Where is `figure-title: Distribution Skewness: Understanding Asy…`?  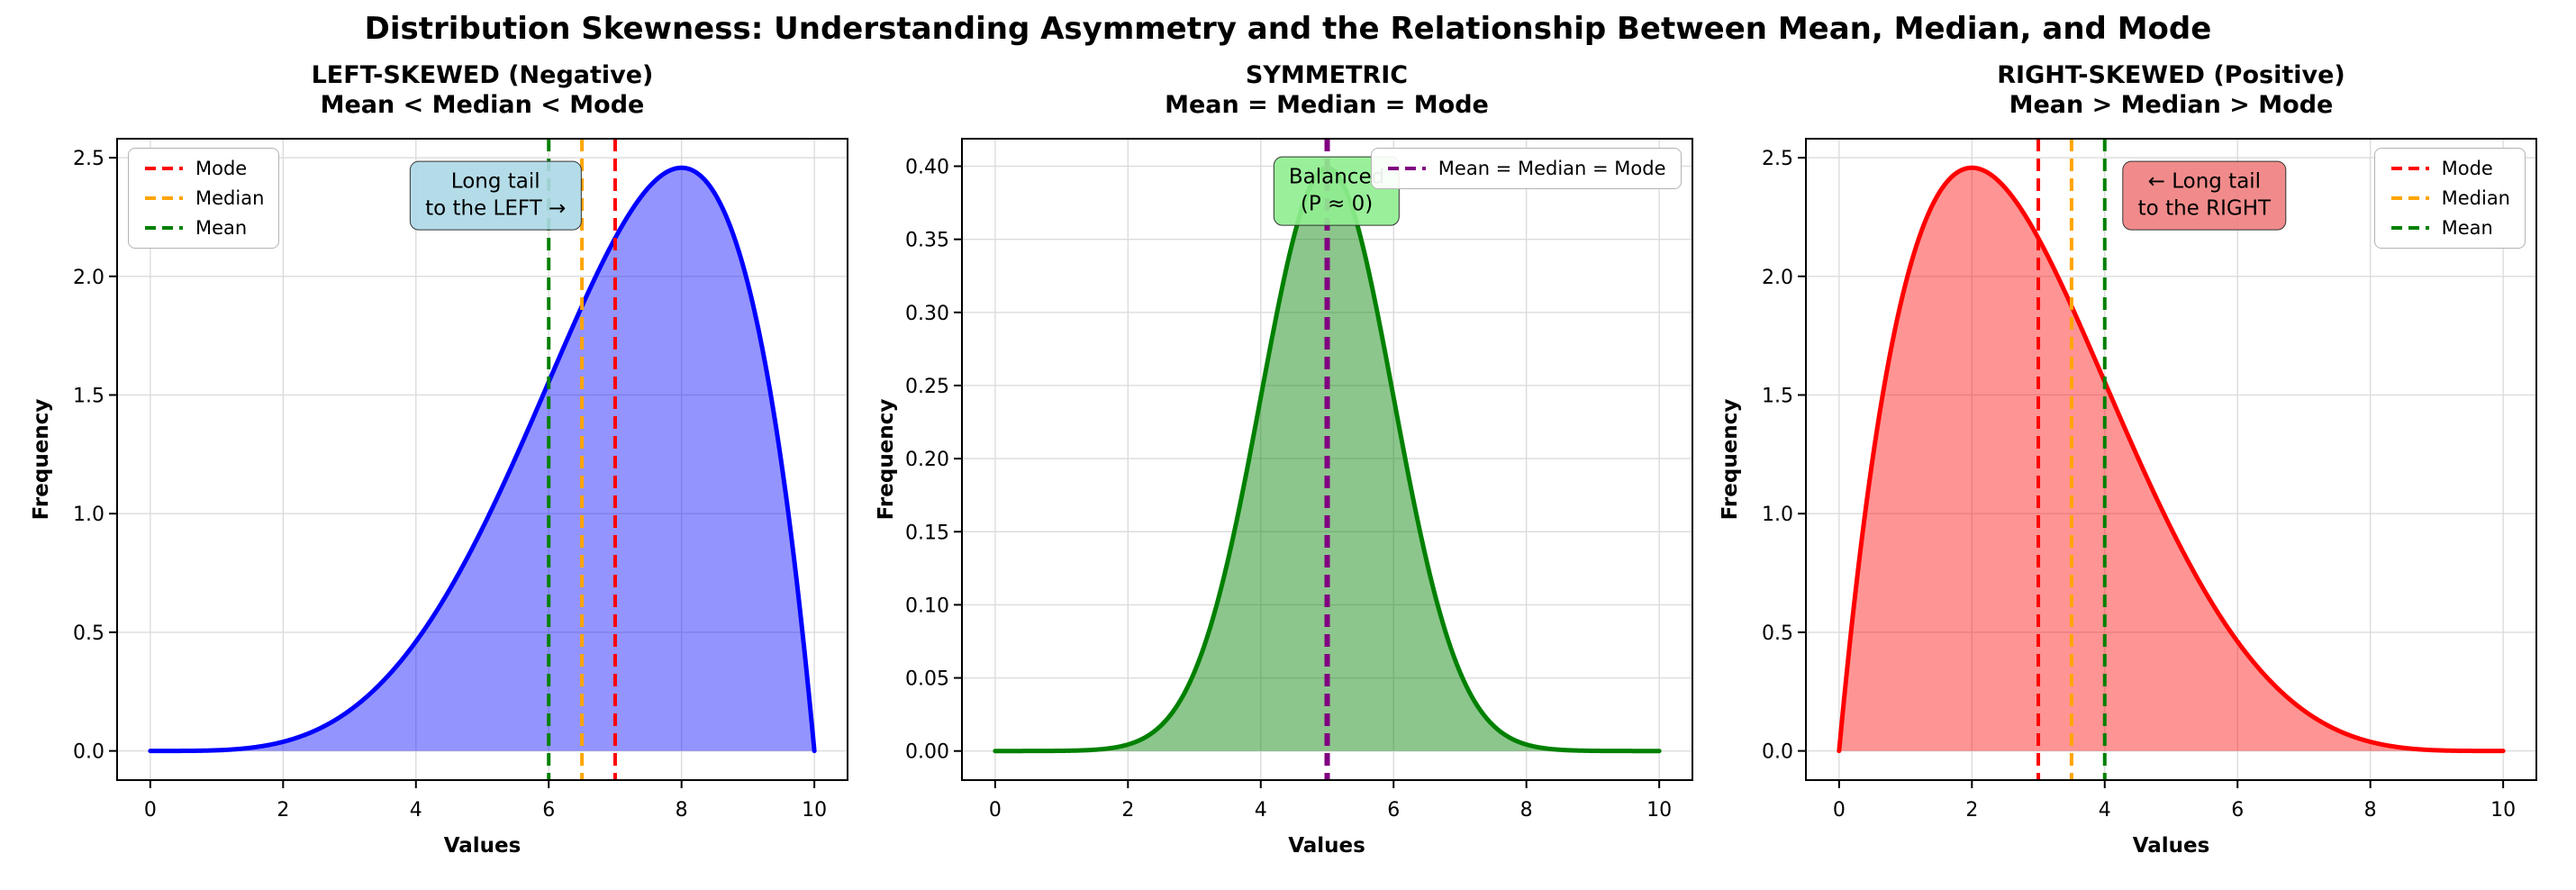
figure-title: Distribution Skewness: Understanding Asy… is located at coordinates (1288, 29).